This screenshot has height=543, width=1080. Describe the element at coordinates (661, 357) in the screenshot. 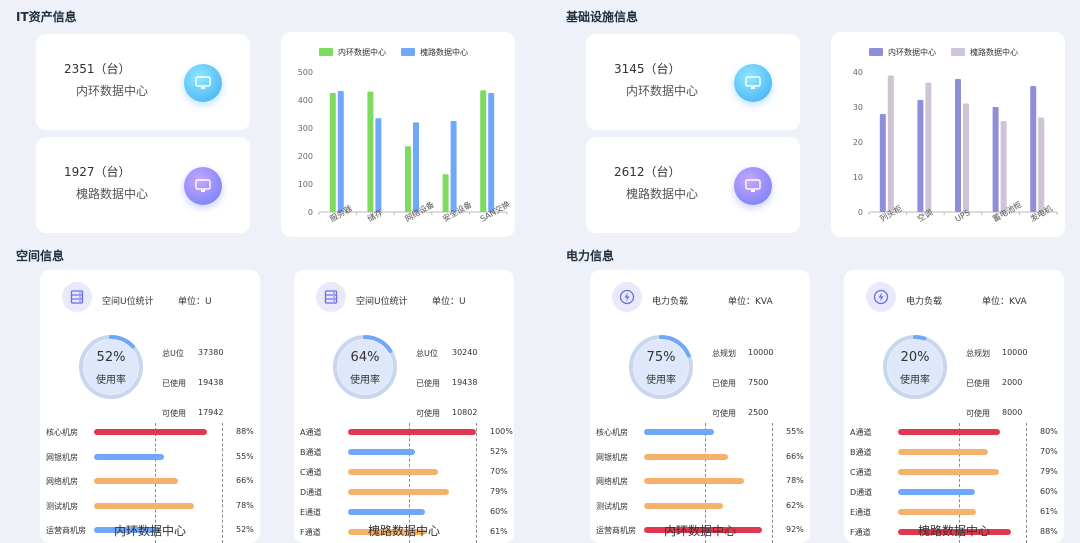

I see `usage-percent: 75%` at that location.